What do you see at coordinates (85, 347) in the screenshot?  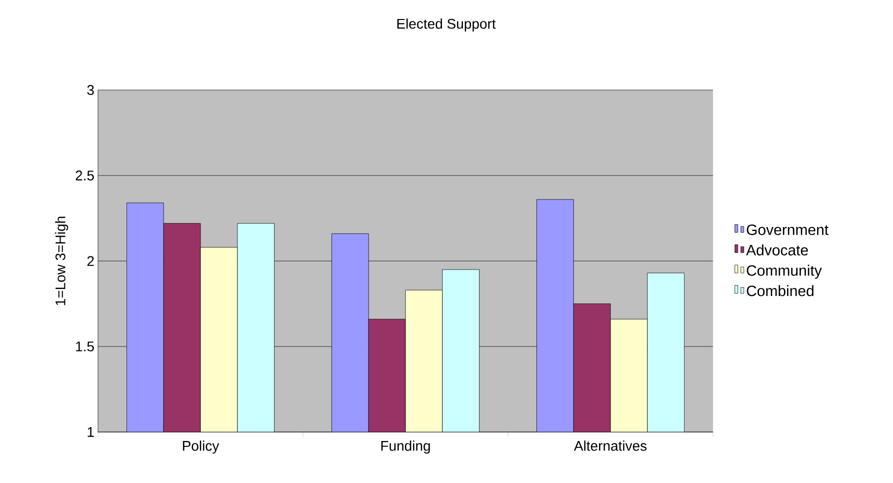 I see `y-tick-label: 1.5` at bounding box center [85, 347].